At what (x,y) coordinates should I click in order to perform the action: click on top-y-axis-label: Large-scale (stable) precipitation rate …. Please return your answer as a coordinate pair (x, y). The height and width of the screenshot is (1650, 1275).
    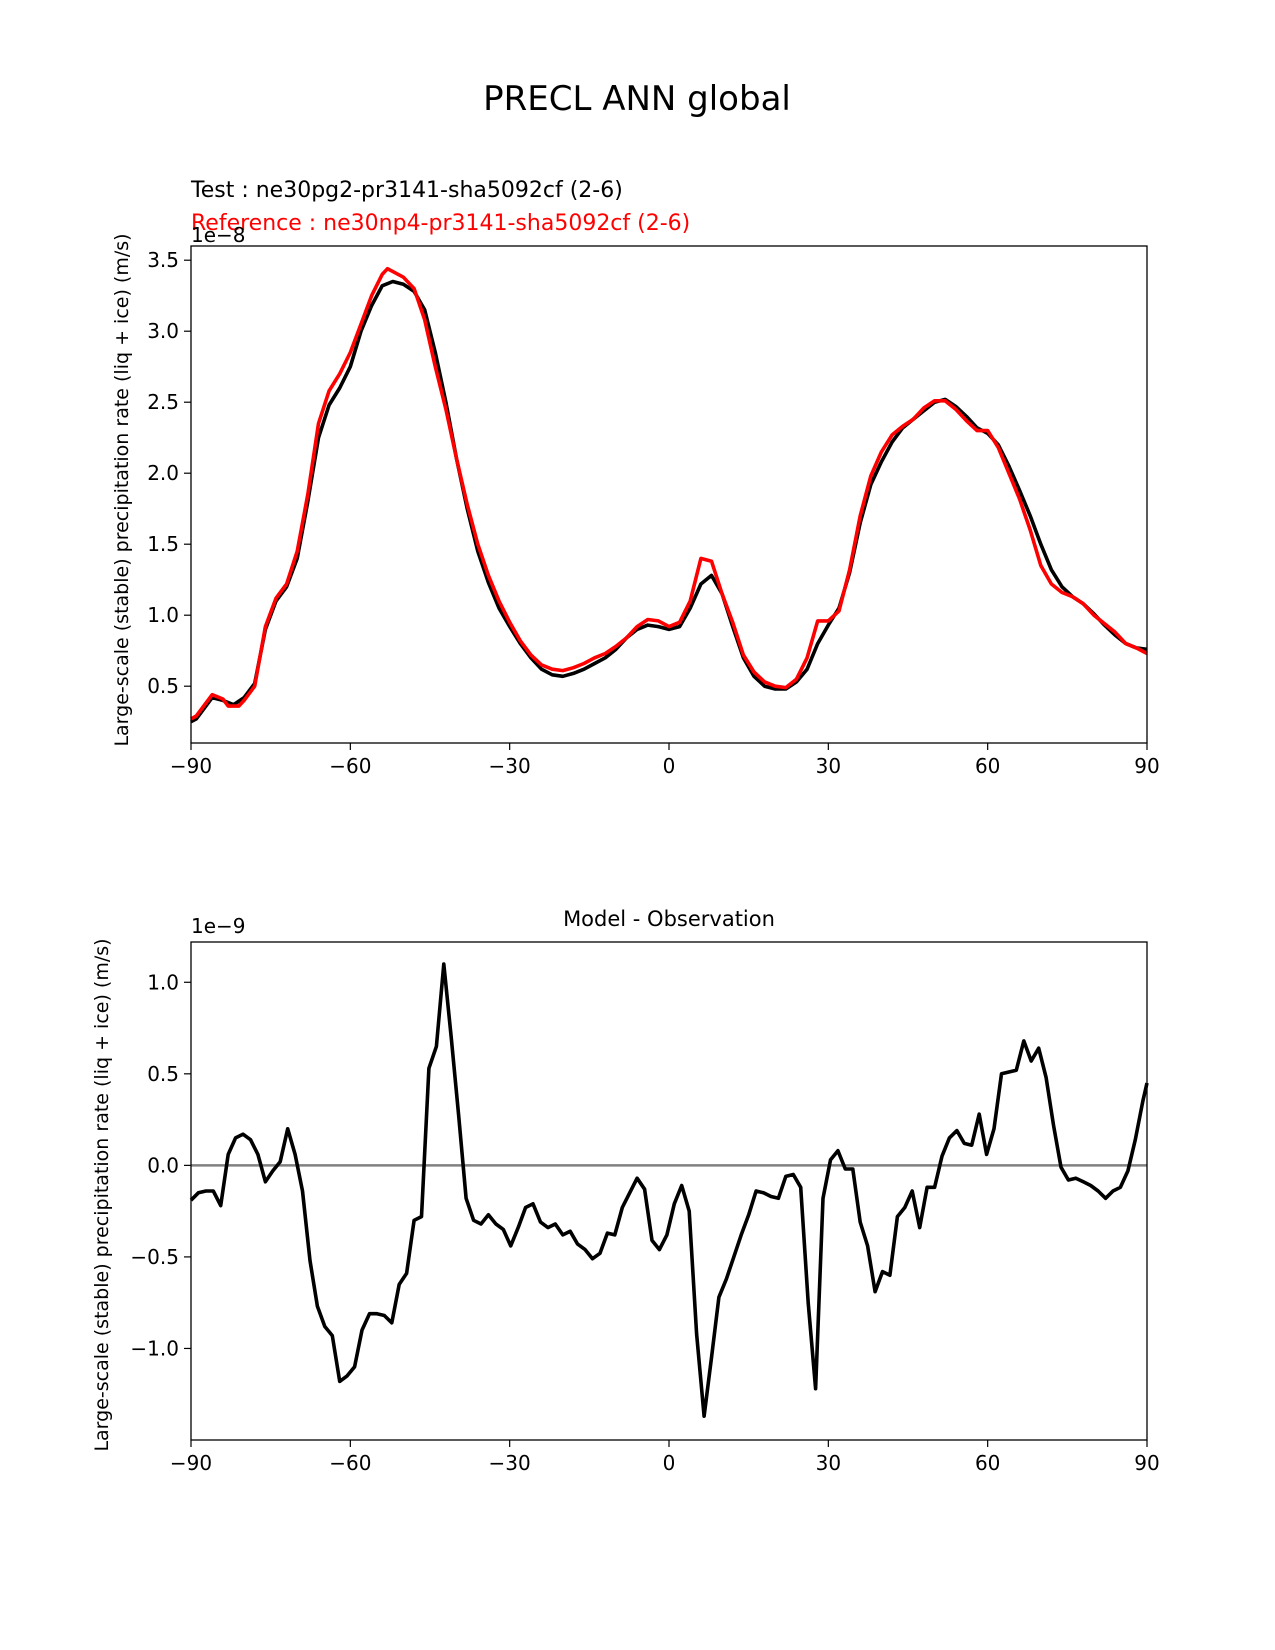
    Looking at the image, I should click on (122, 489).